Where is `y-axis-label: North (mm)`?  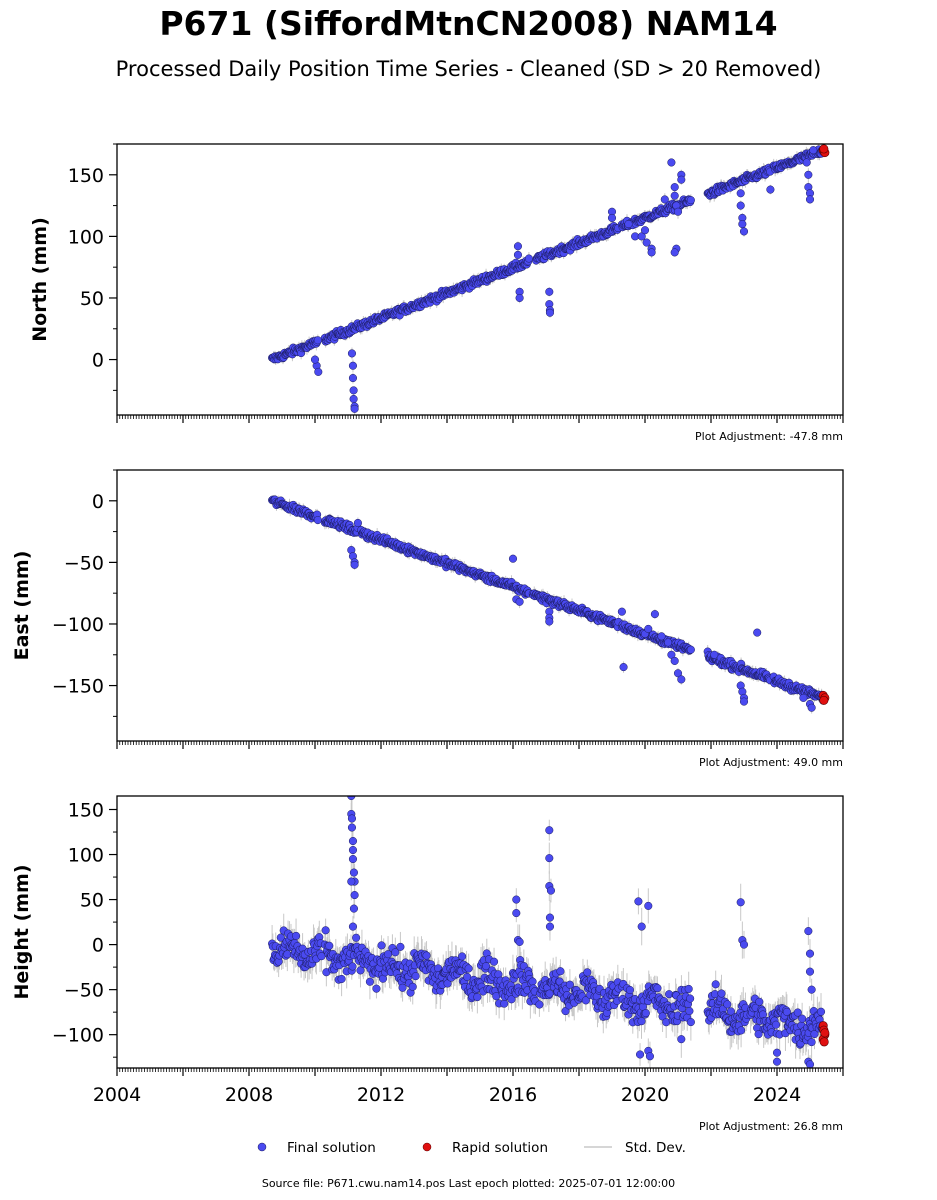
y-axis-label: North (mm) is located at coordinates (40, 279).